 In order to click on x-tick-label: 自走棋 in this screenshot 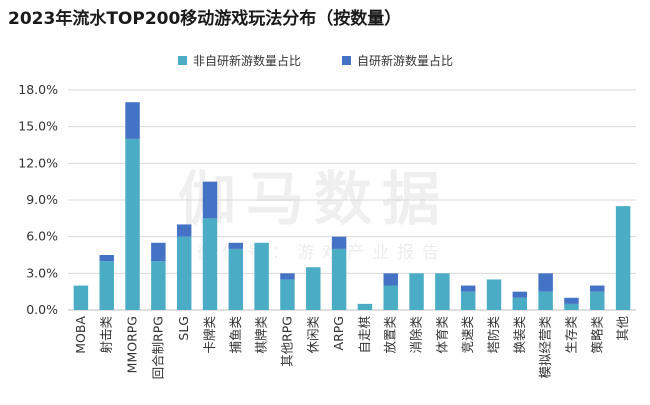, I will do `click(364, 335)`.